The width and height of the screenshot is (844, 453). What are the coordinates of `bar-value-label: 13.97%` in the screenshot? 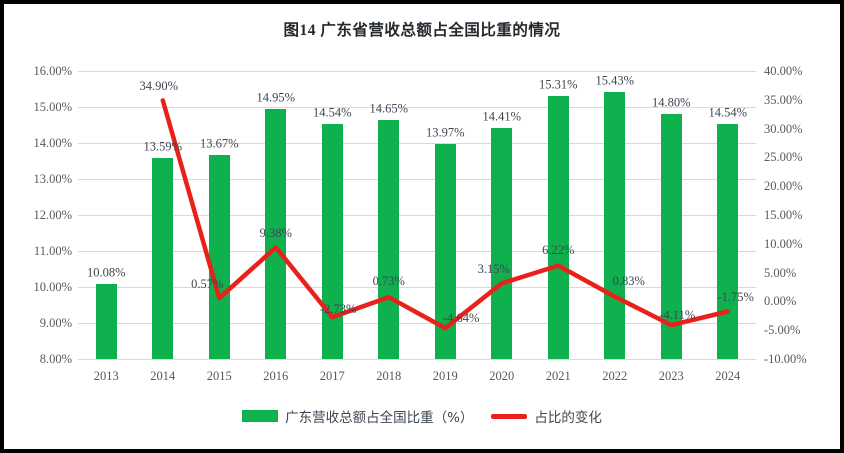 It's located at (445, 132).